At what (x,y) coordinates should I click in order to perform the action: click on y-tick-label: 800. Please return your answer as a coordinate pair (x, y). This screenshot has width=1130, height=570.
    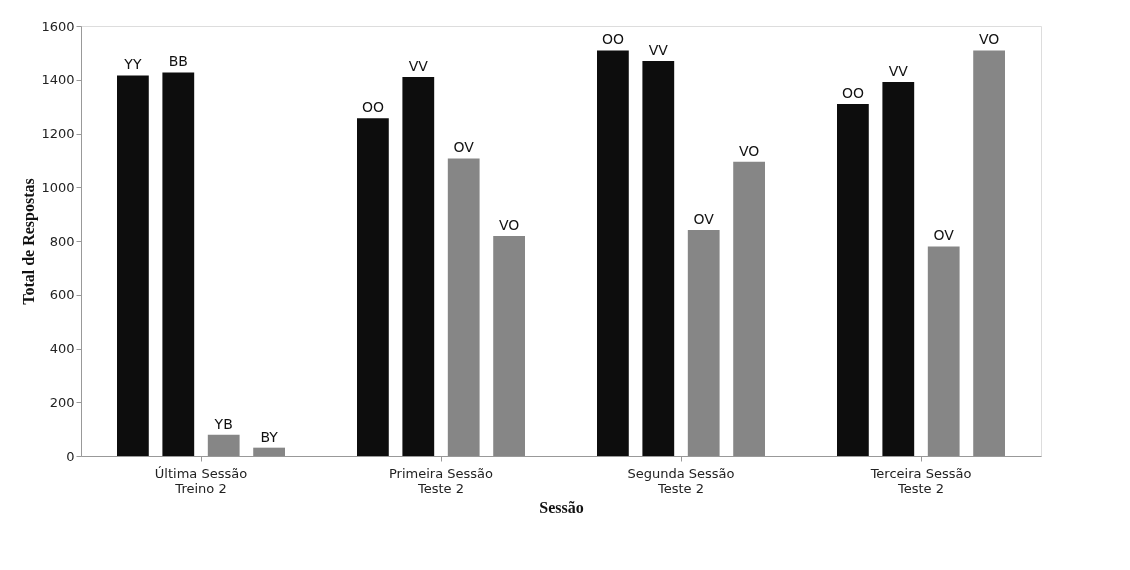
    Looking at the image, I should click on (62, 241).